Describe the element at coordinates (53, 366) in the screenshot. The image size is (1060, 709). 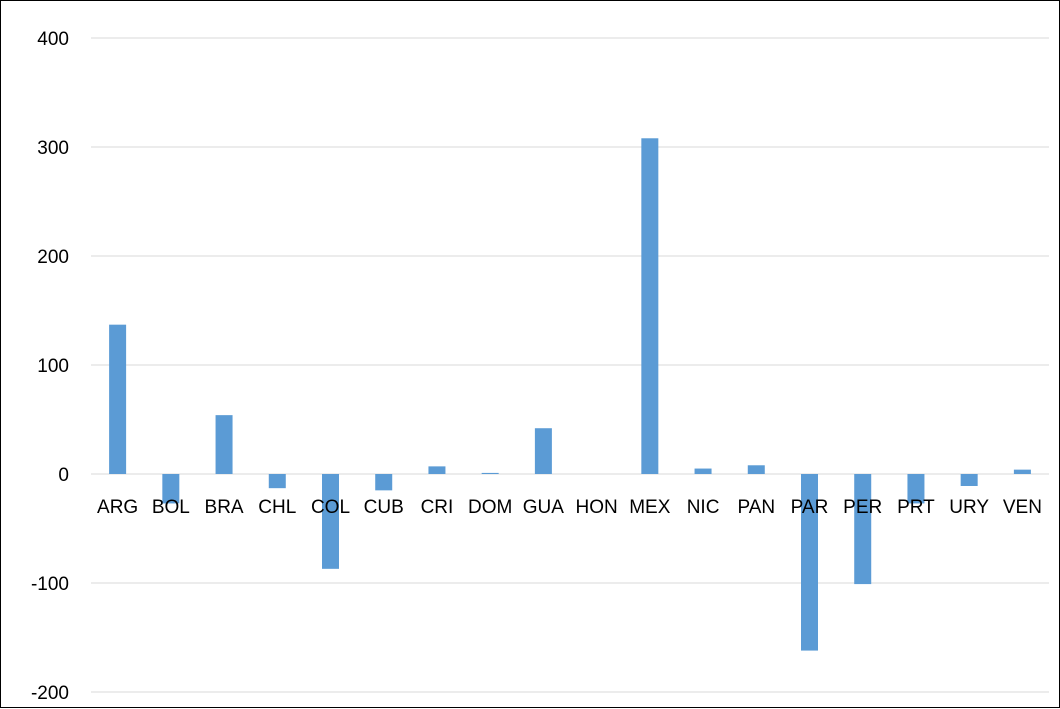
I see `y-tick-label: 100` at that location.